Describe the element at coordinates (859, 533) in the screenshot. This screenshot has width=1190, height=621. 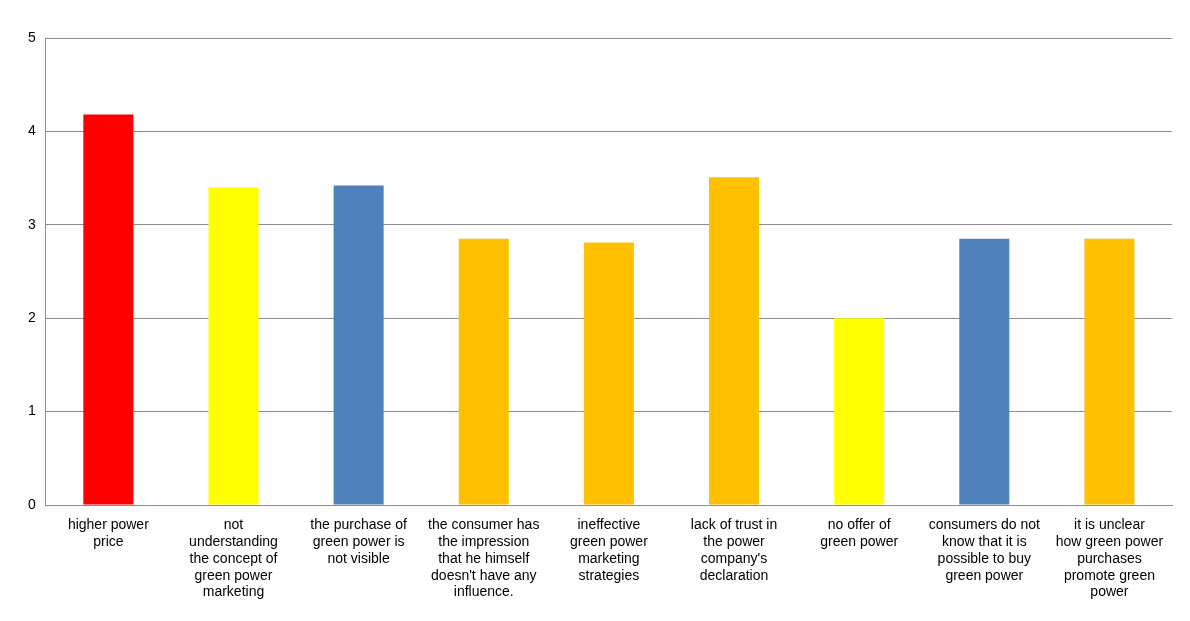
I see `x-tick-label: no offer of green power` at that location.